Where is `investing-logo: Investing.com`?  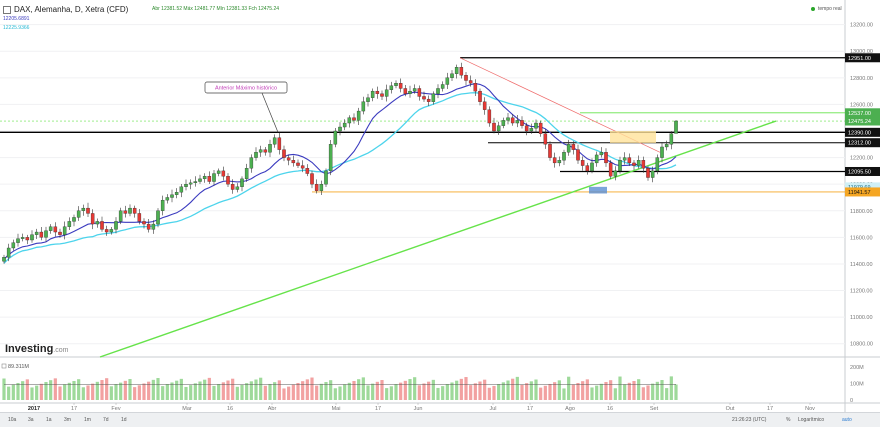
investing-logo: Investing.com is located at coordinates (36, 349).